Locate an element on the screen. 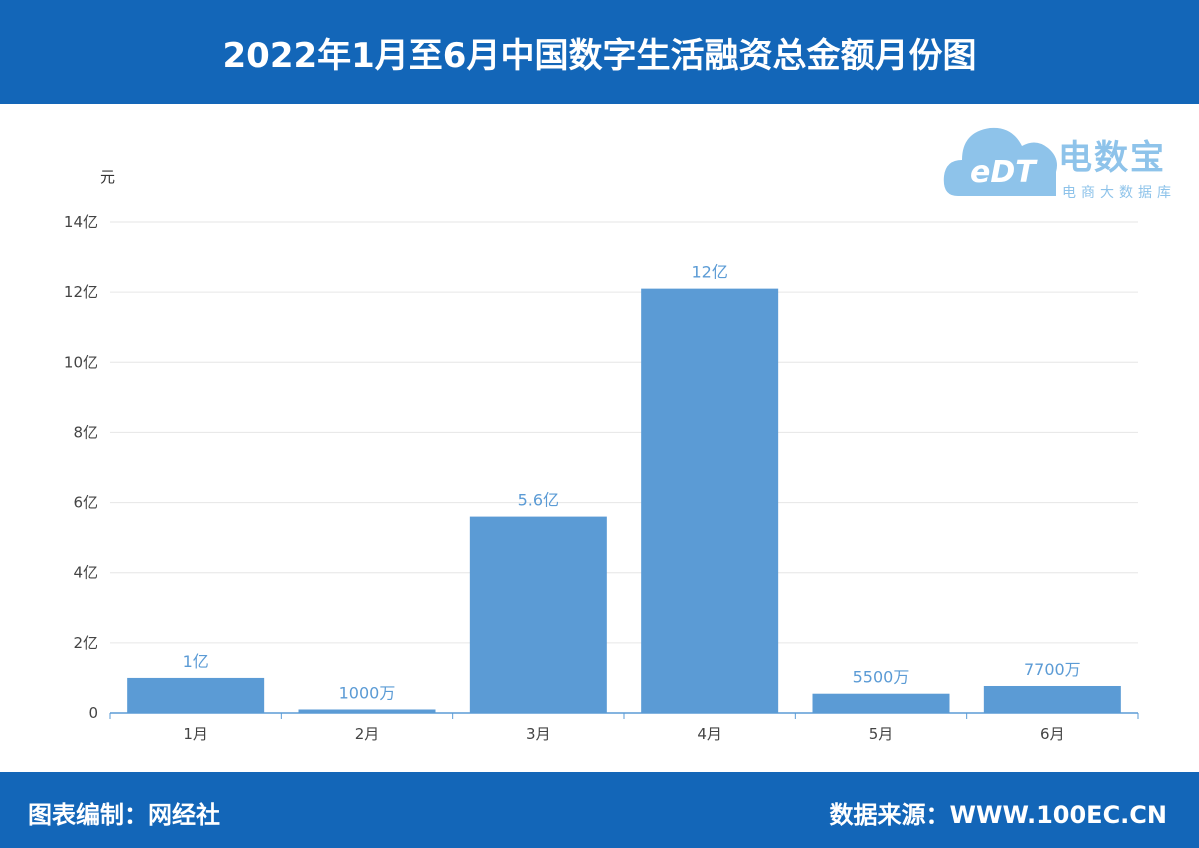 The width and height of the screenshot is (1199, 848). cloud-logo-icon is located at coordinates (1000, 161).